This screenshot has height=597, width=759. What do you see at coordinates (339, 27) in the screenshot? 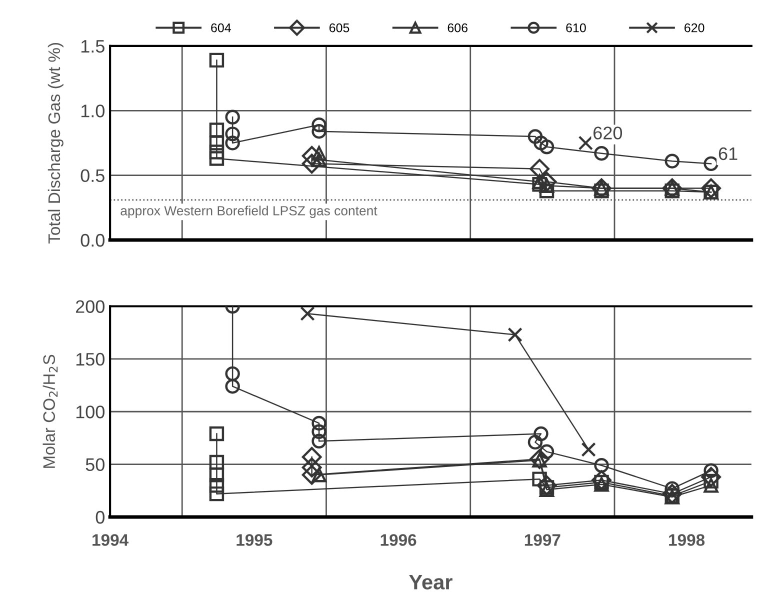
I see `legend-label: 605` at bounding box center [339, 27].